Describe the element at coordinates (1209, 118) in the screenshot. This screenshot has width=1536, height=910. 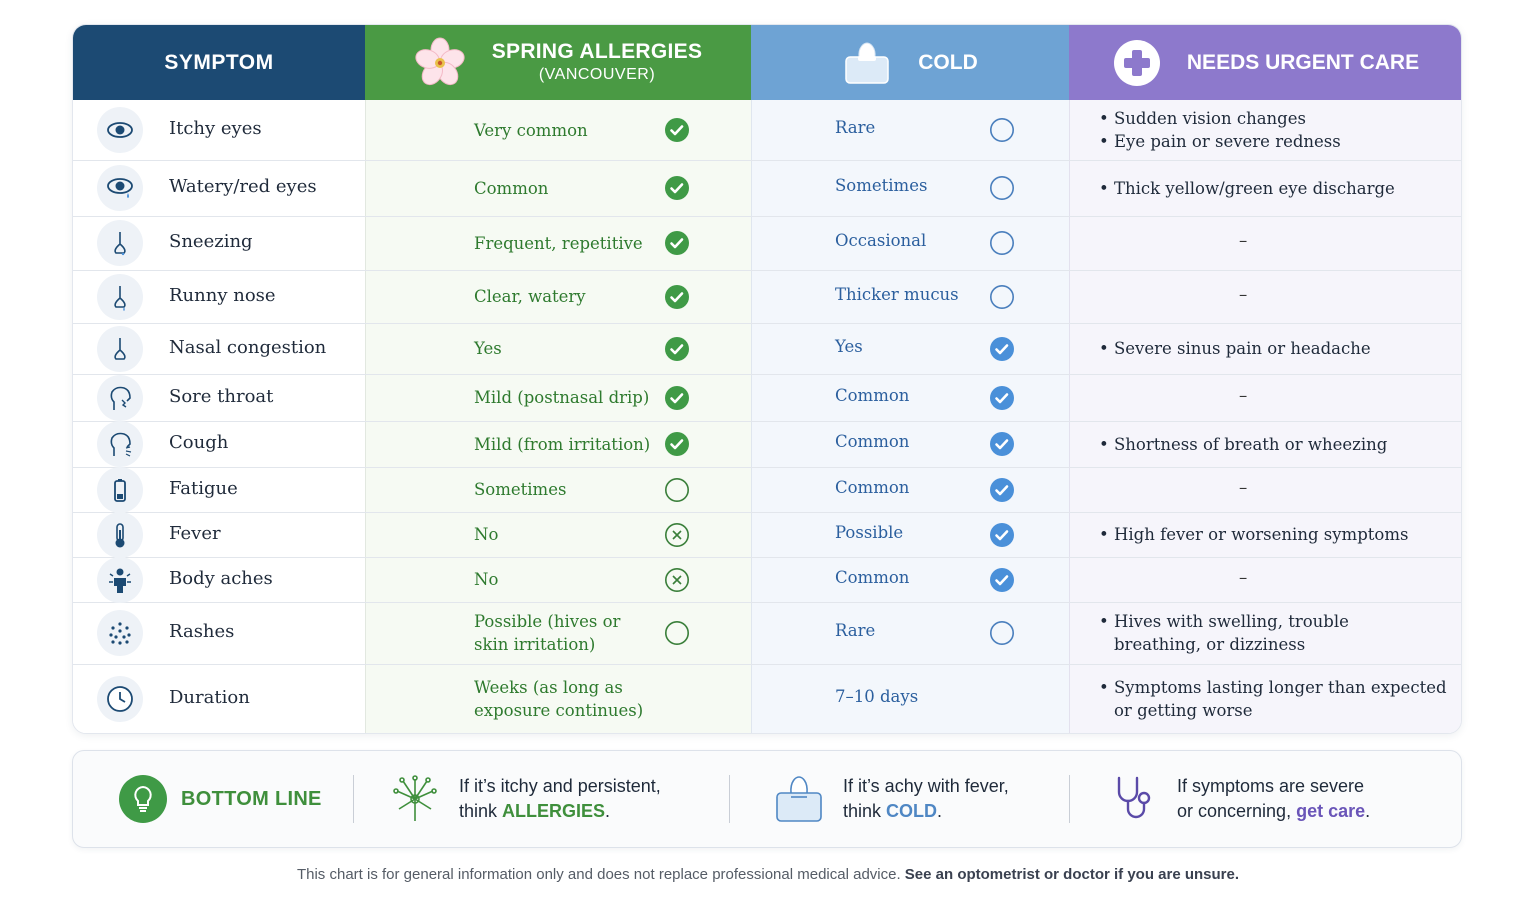
I see `urgent-text: Sudden vision changes` at that location.